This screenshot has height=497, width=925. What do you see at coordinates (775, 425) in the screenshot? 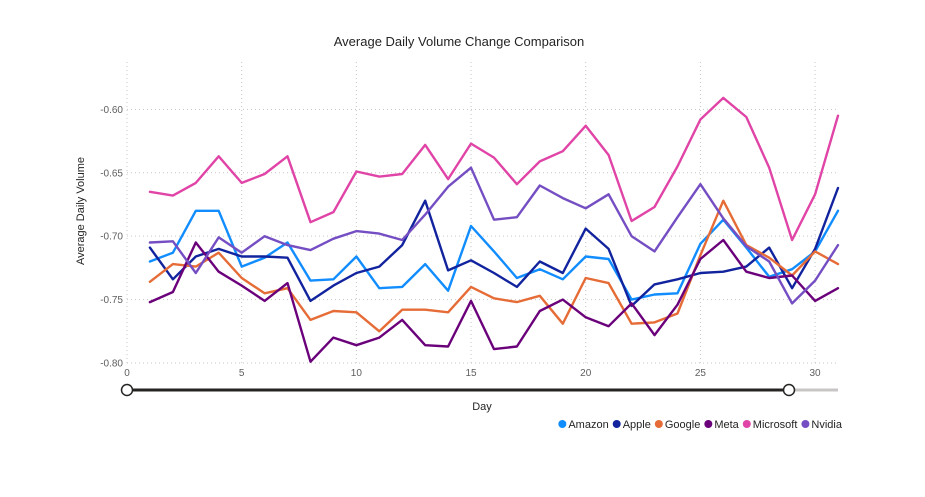
I see `legend-label-microsoft: Microsoft` at bounding box center [775, 425].